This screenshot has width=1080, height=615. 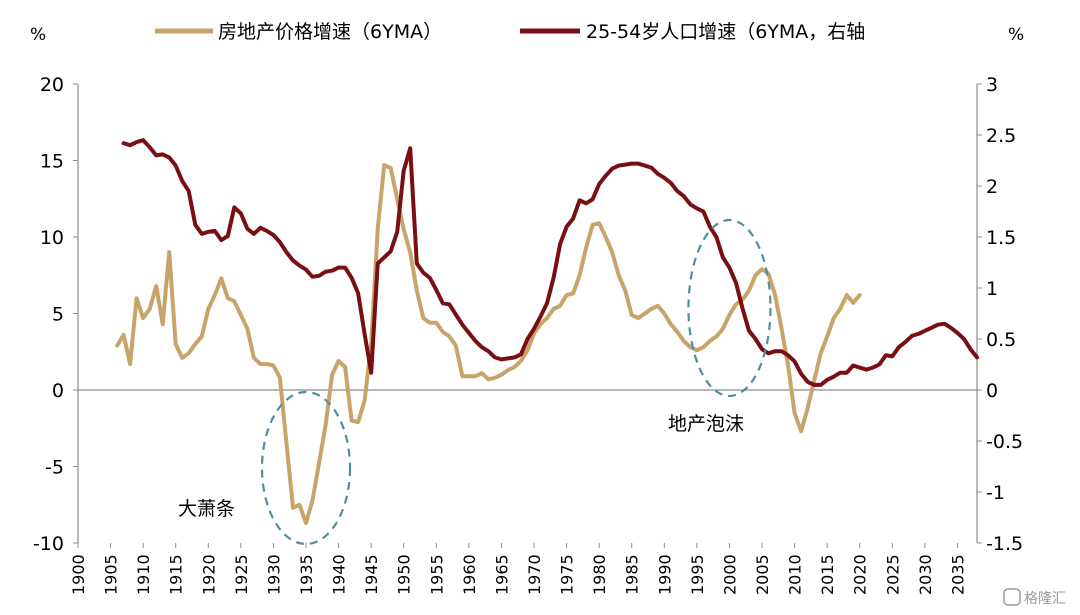 What do you see at coordinates (330, 32) in the screenshot?
I see `legend-label-house-price: 房地产价格增速（6YMA）` at bounding box center [330, 32].